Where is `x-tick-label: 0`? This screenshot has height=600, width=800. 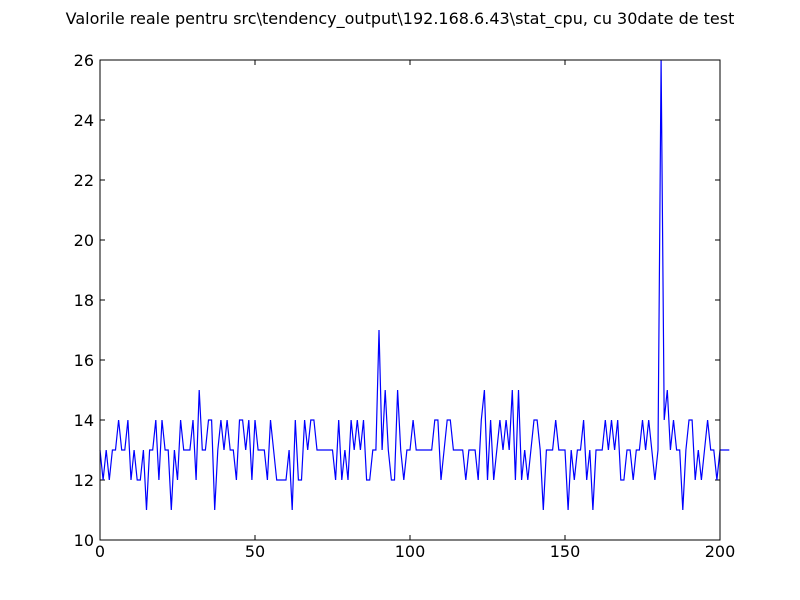
x-tick-label: 0 is located at coordinates (100, 551).